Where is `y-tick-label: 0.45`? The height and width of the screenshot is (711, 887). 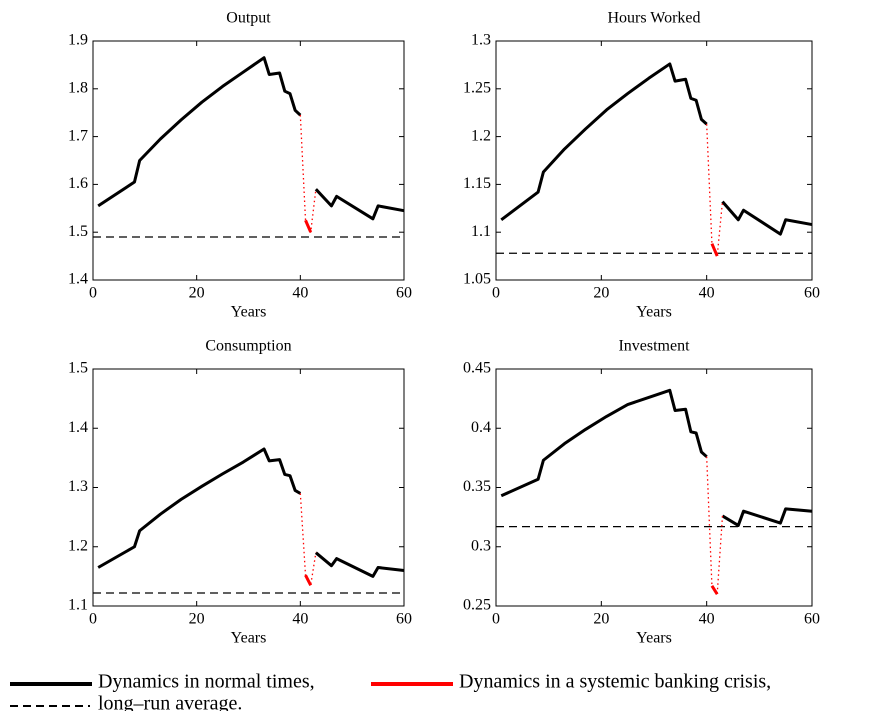
y-tick-label: 0.45 is located at coordinates (477, 368).